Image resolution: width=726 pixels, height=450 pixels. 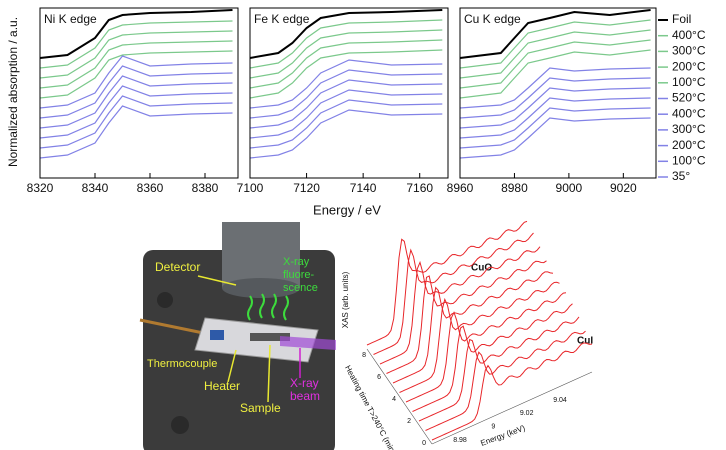 What do you see at coordinates (514, 188) in the screenshot?
I see `x-tick-label: 8980` at bounding box center [514, 188].